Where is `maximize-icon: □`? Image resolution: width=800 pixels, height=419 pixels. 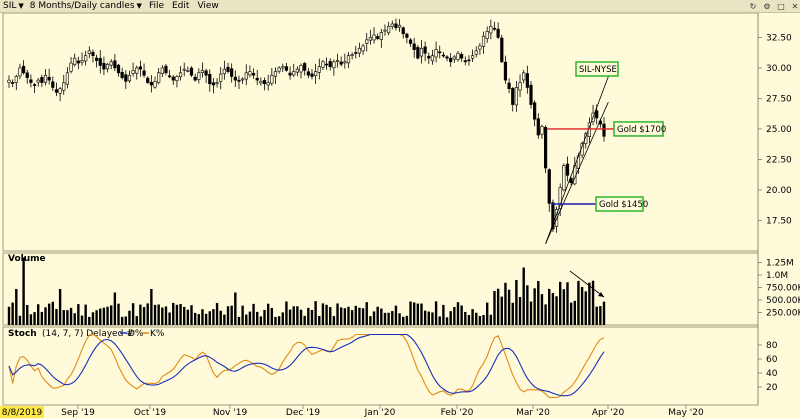
maximize-icon: □ is located at coordinates (781, 6).